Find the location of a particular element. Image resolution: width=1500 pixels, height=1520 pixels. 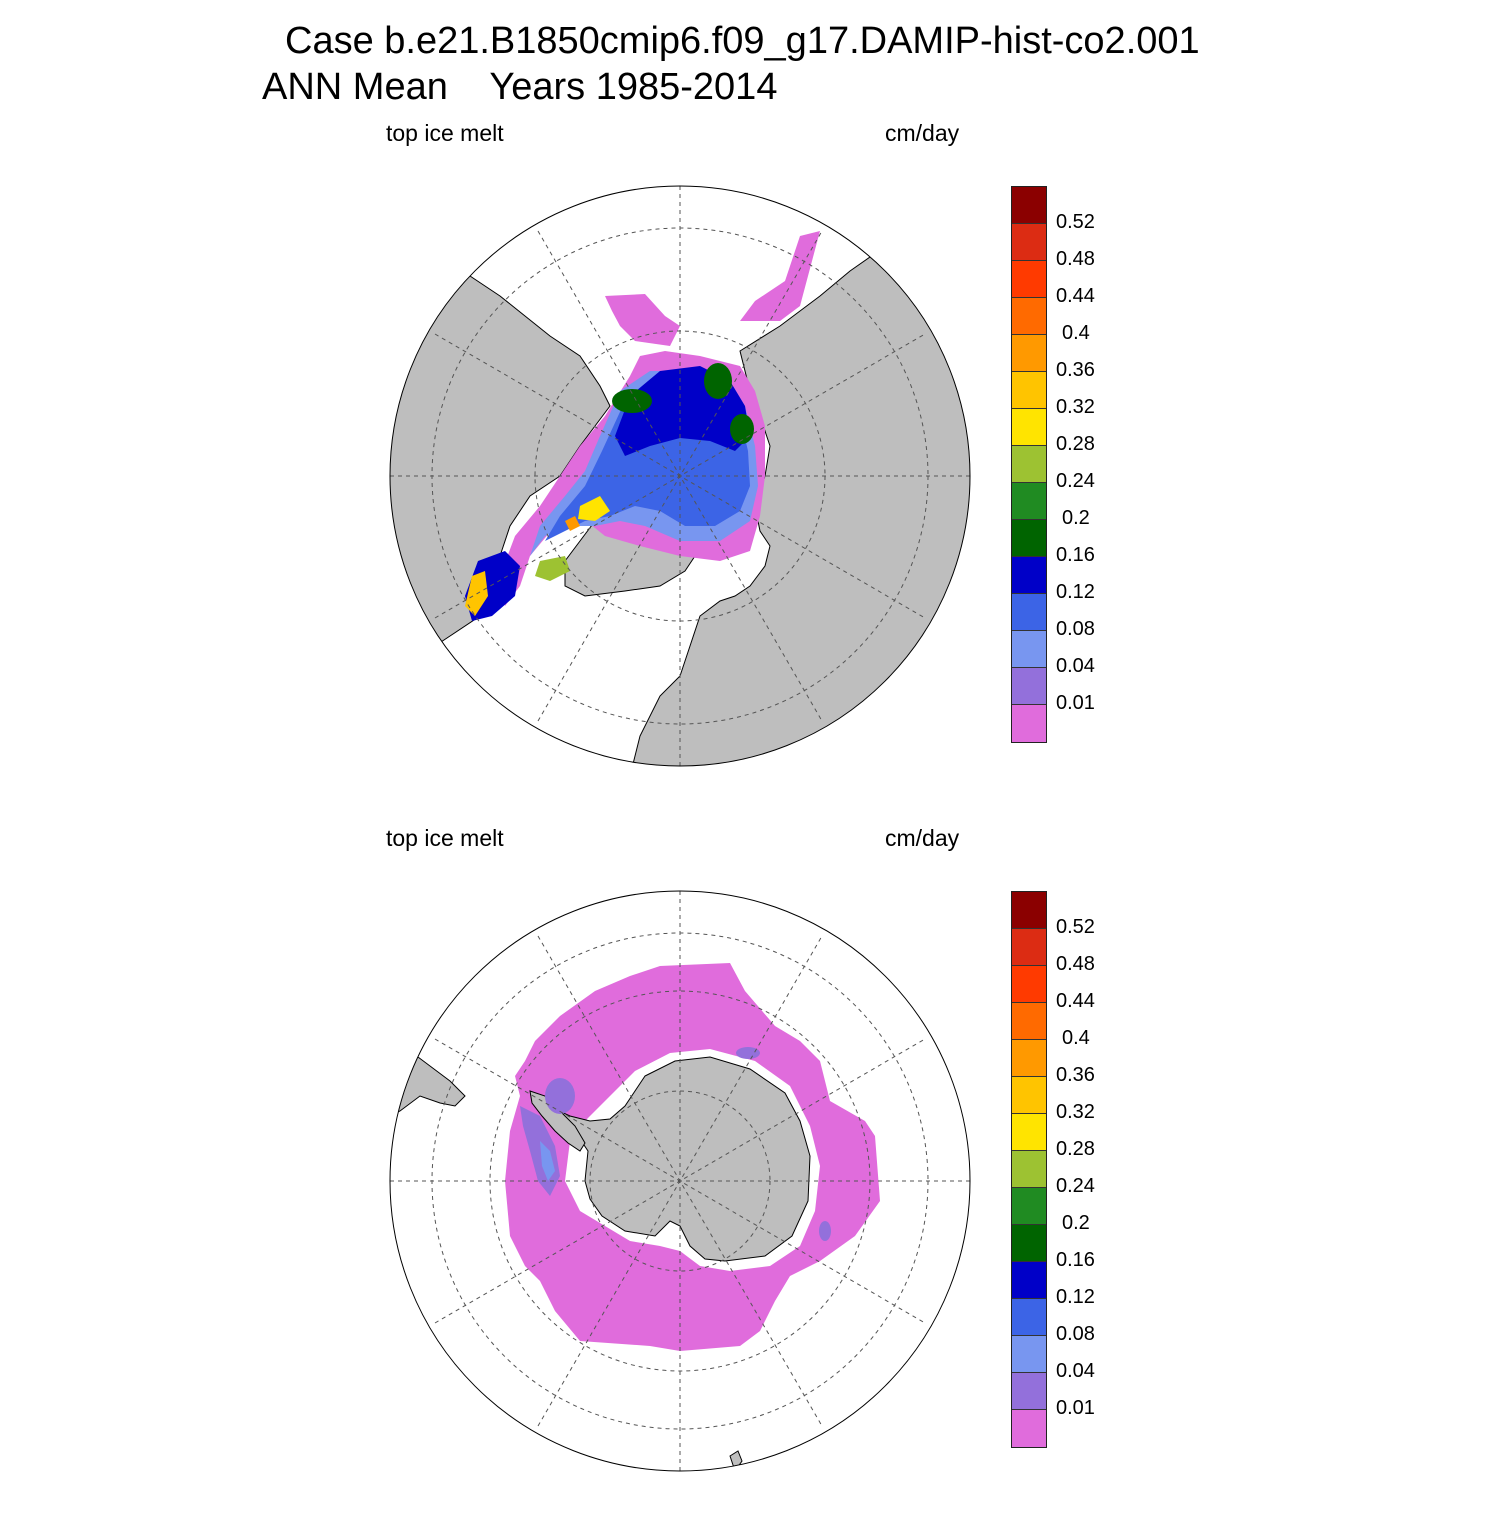

south-units-label: cm/day is located at coordinates (922, 838).